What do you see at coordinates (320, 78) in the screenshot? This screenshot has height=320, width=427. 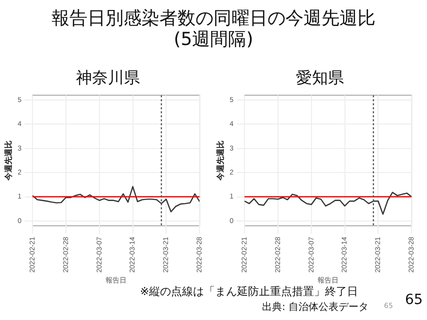 I see `chart-title: 愛知県` at bounding box center [320, 78].